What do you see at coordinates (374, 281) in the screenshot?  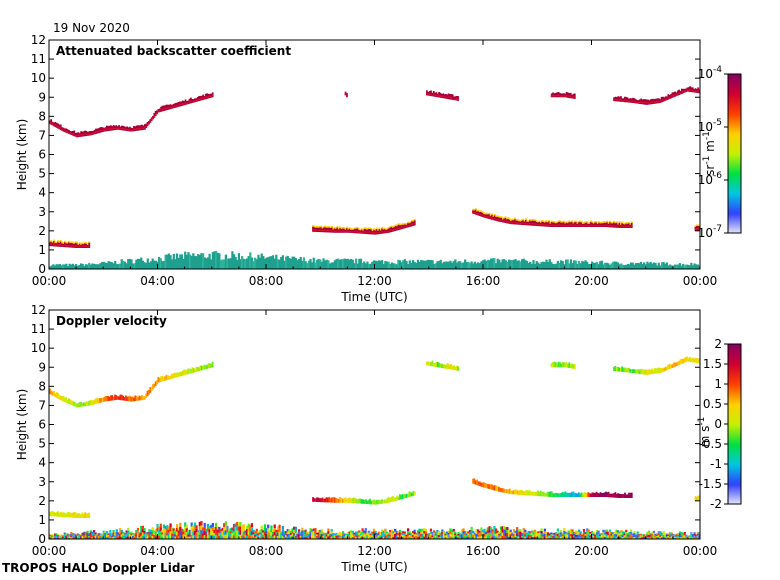 I see `x-tick-label: 12:00` at bounding box center [374, 281].